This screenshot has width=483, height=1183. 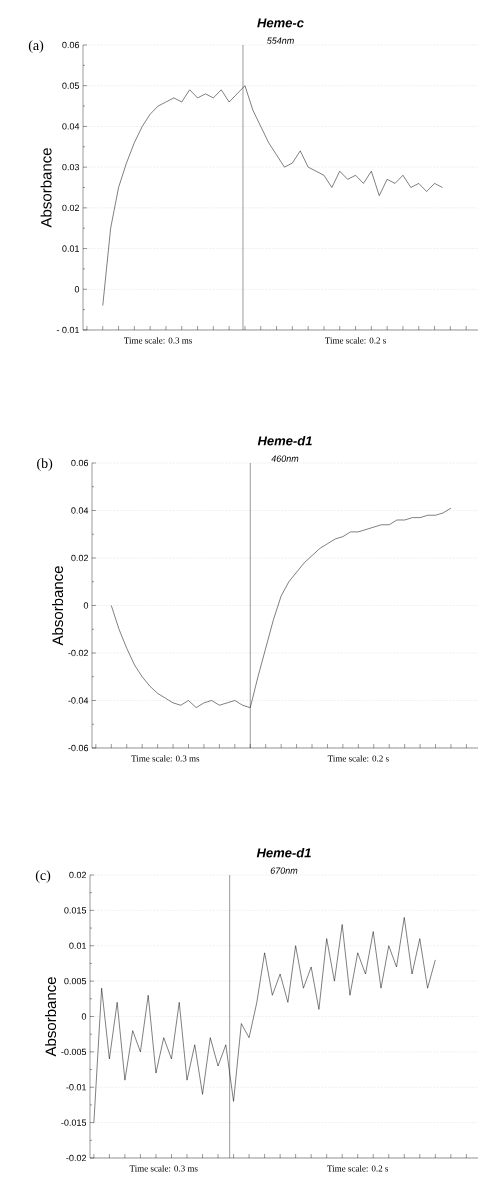 I want to click on text: (b), so click(x=45, y=464).